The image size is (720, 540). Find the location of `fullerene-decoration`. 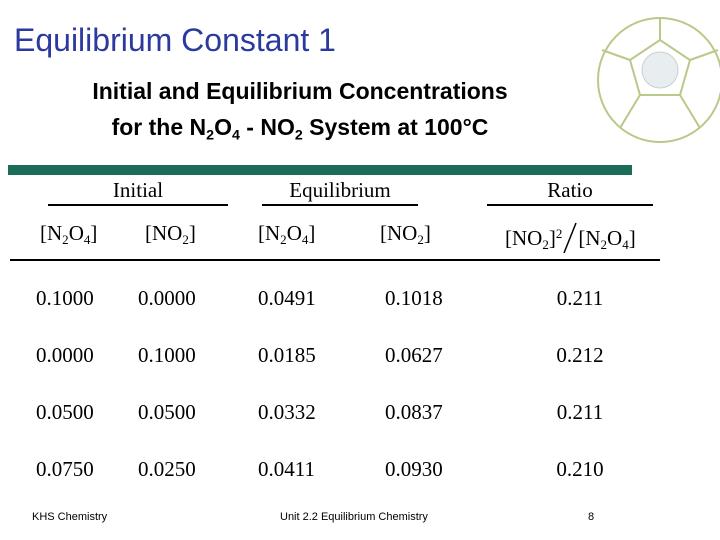

fullerene-decoration is located at coordinates (658, 80).